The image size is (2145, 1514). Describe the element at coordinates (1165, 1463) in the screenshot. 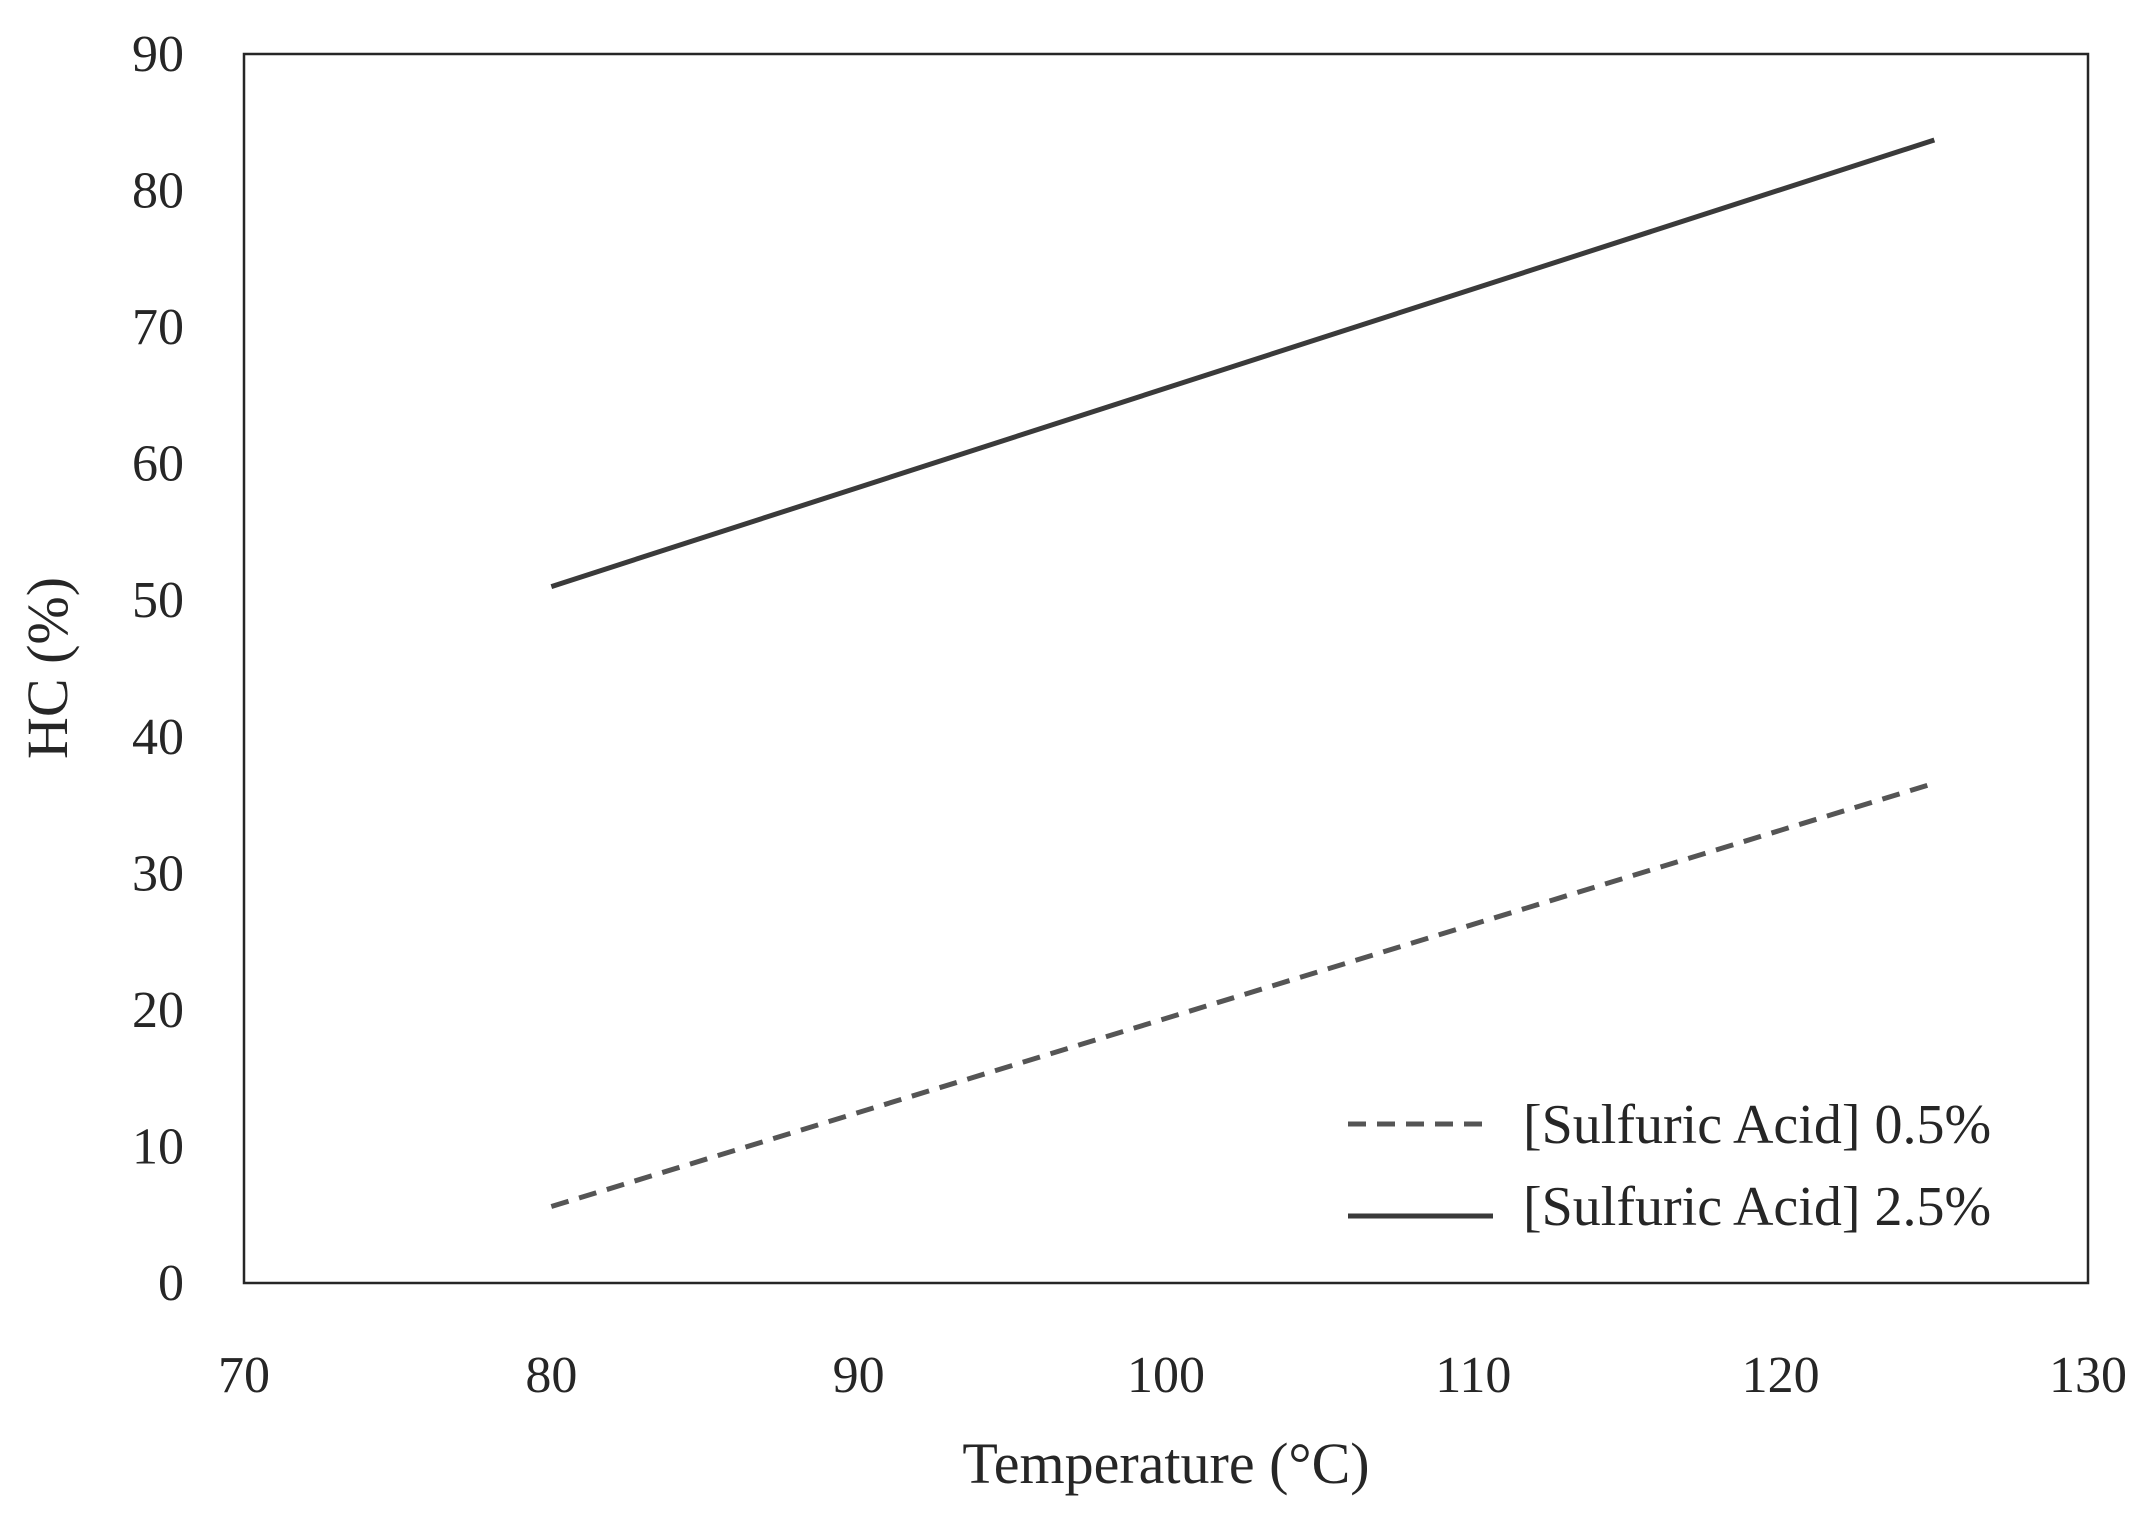

I see `x-axis-title: Temperature (°C)` at that location.